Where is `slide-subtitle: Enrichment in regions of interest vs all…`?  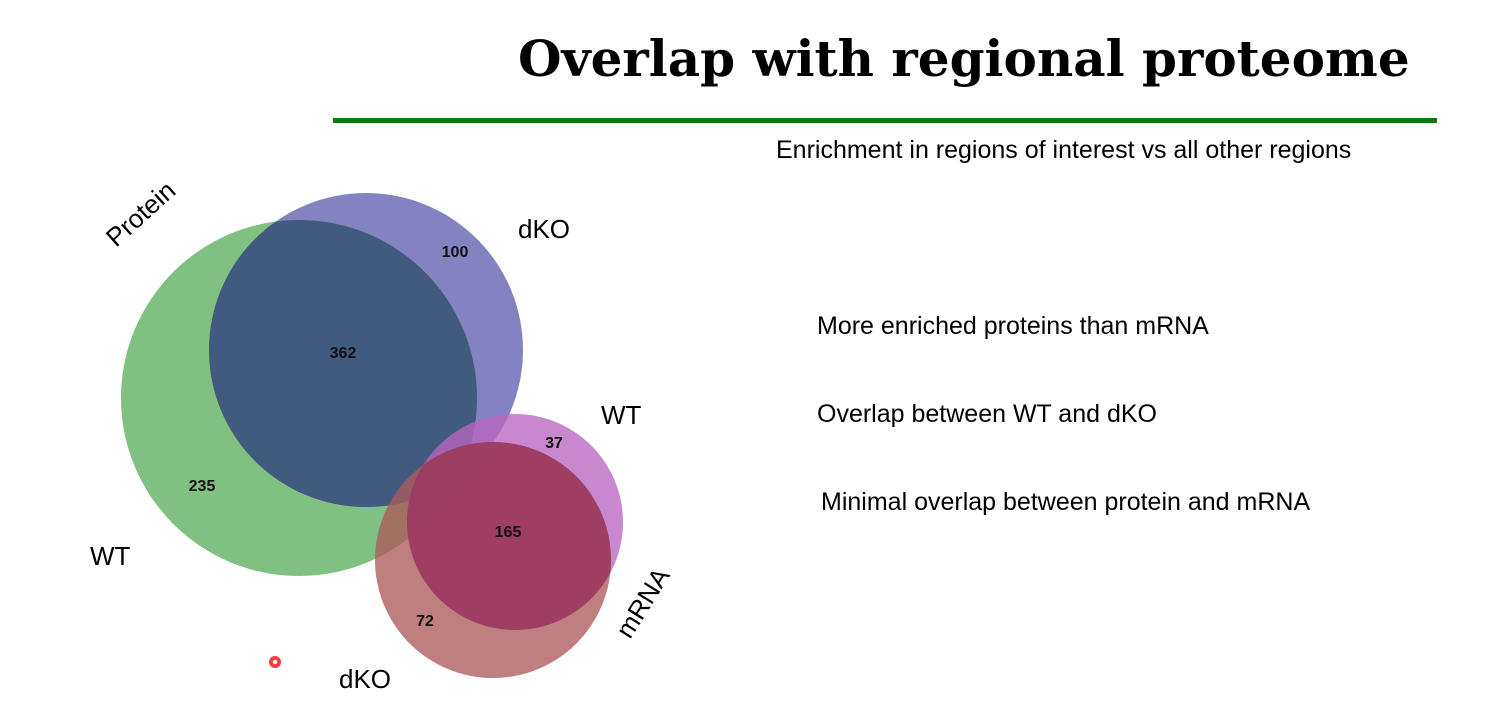
slide-subtitle: Enrichment in regions of interest vs all… is located at coordinates (1064, 150).